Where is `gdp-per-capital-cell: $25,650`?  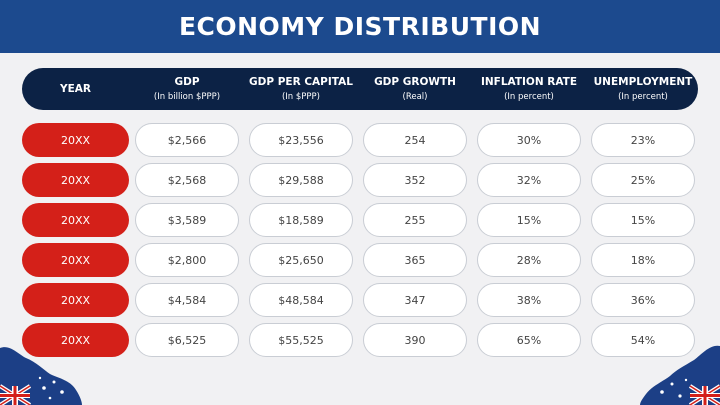
gdp-per-capital-cell: $25,650 is located at coordinates (301, 260).